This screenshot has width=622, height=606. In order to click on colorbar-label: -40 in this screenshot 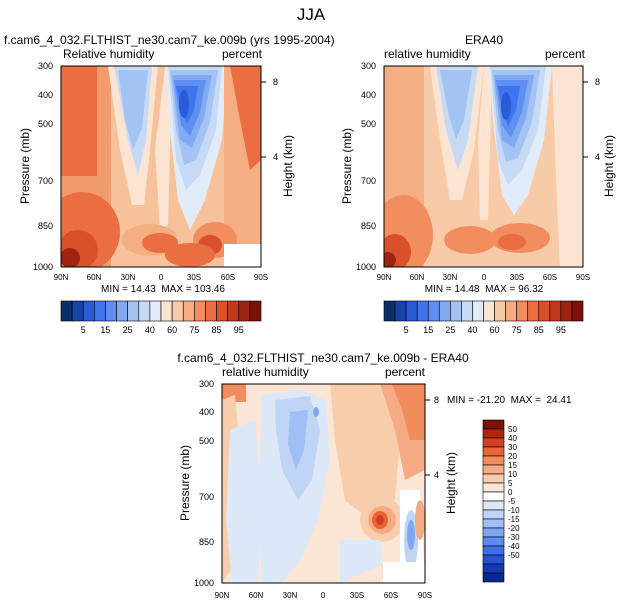, I will do `click(514, 546)`.